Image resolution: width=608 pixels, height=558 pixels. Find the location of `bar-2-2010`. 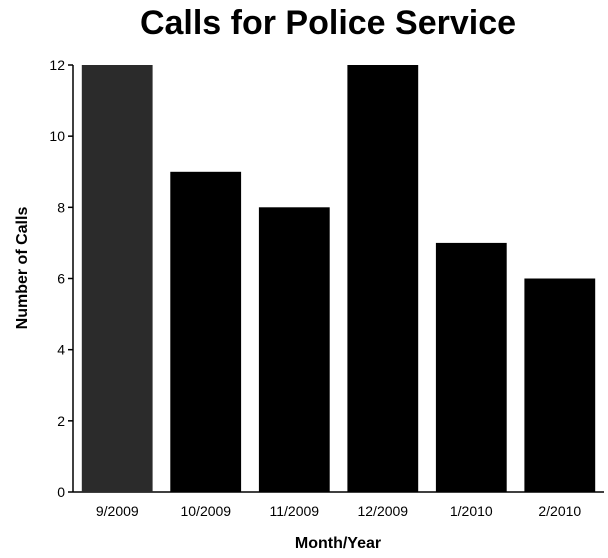

bar-2-2010 is located at coordinates (560, 385).